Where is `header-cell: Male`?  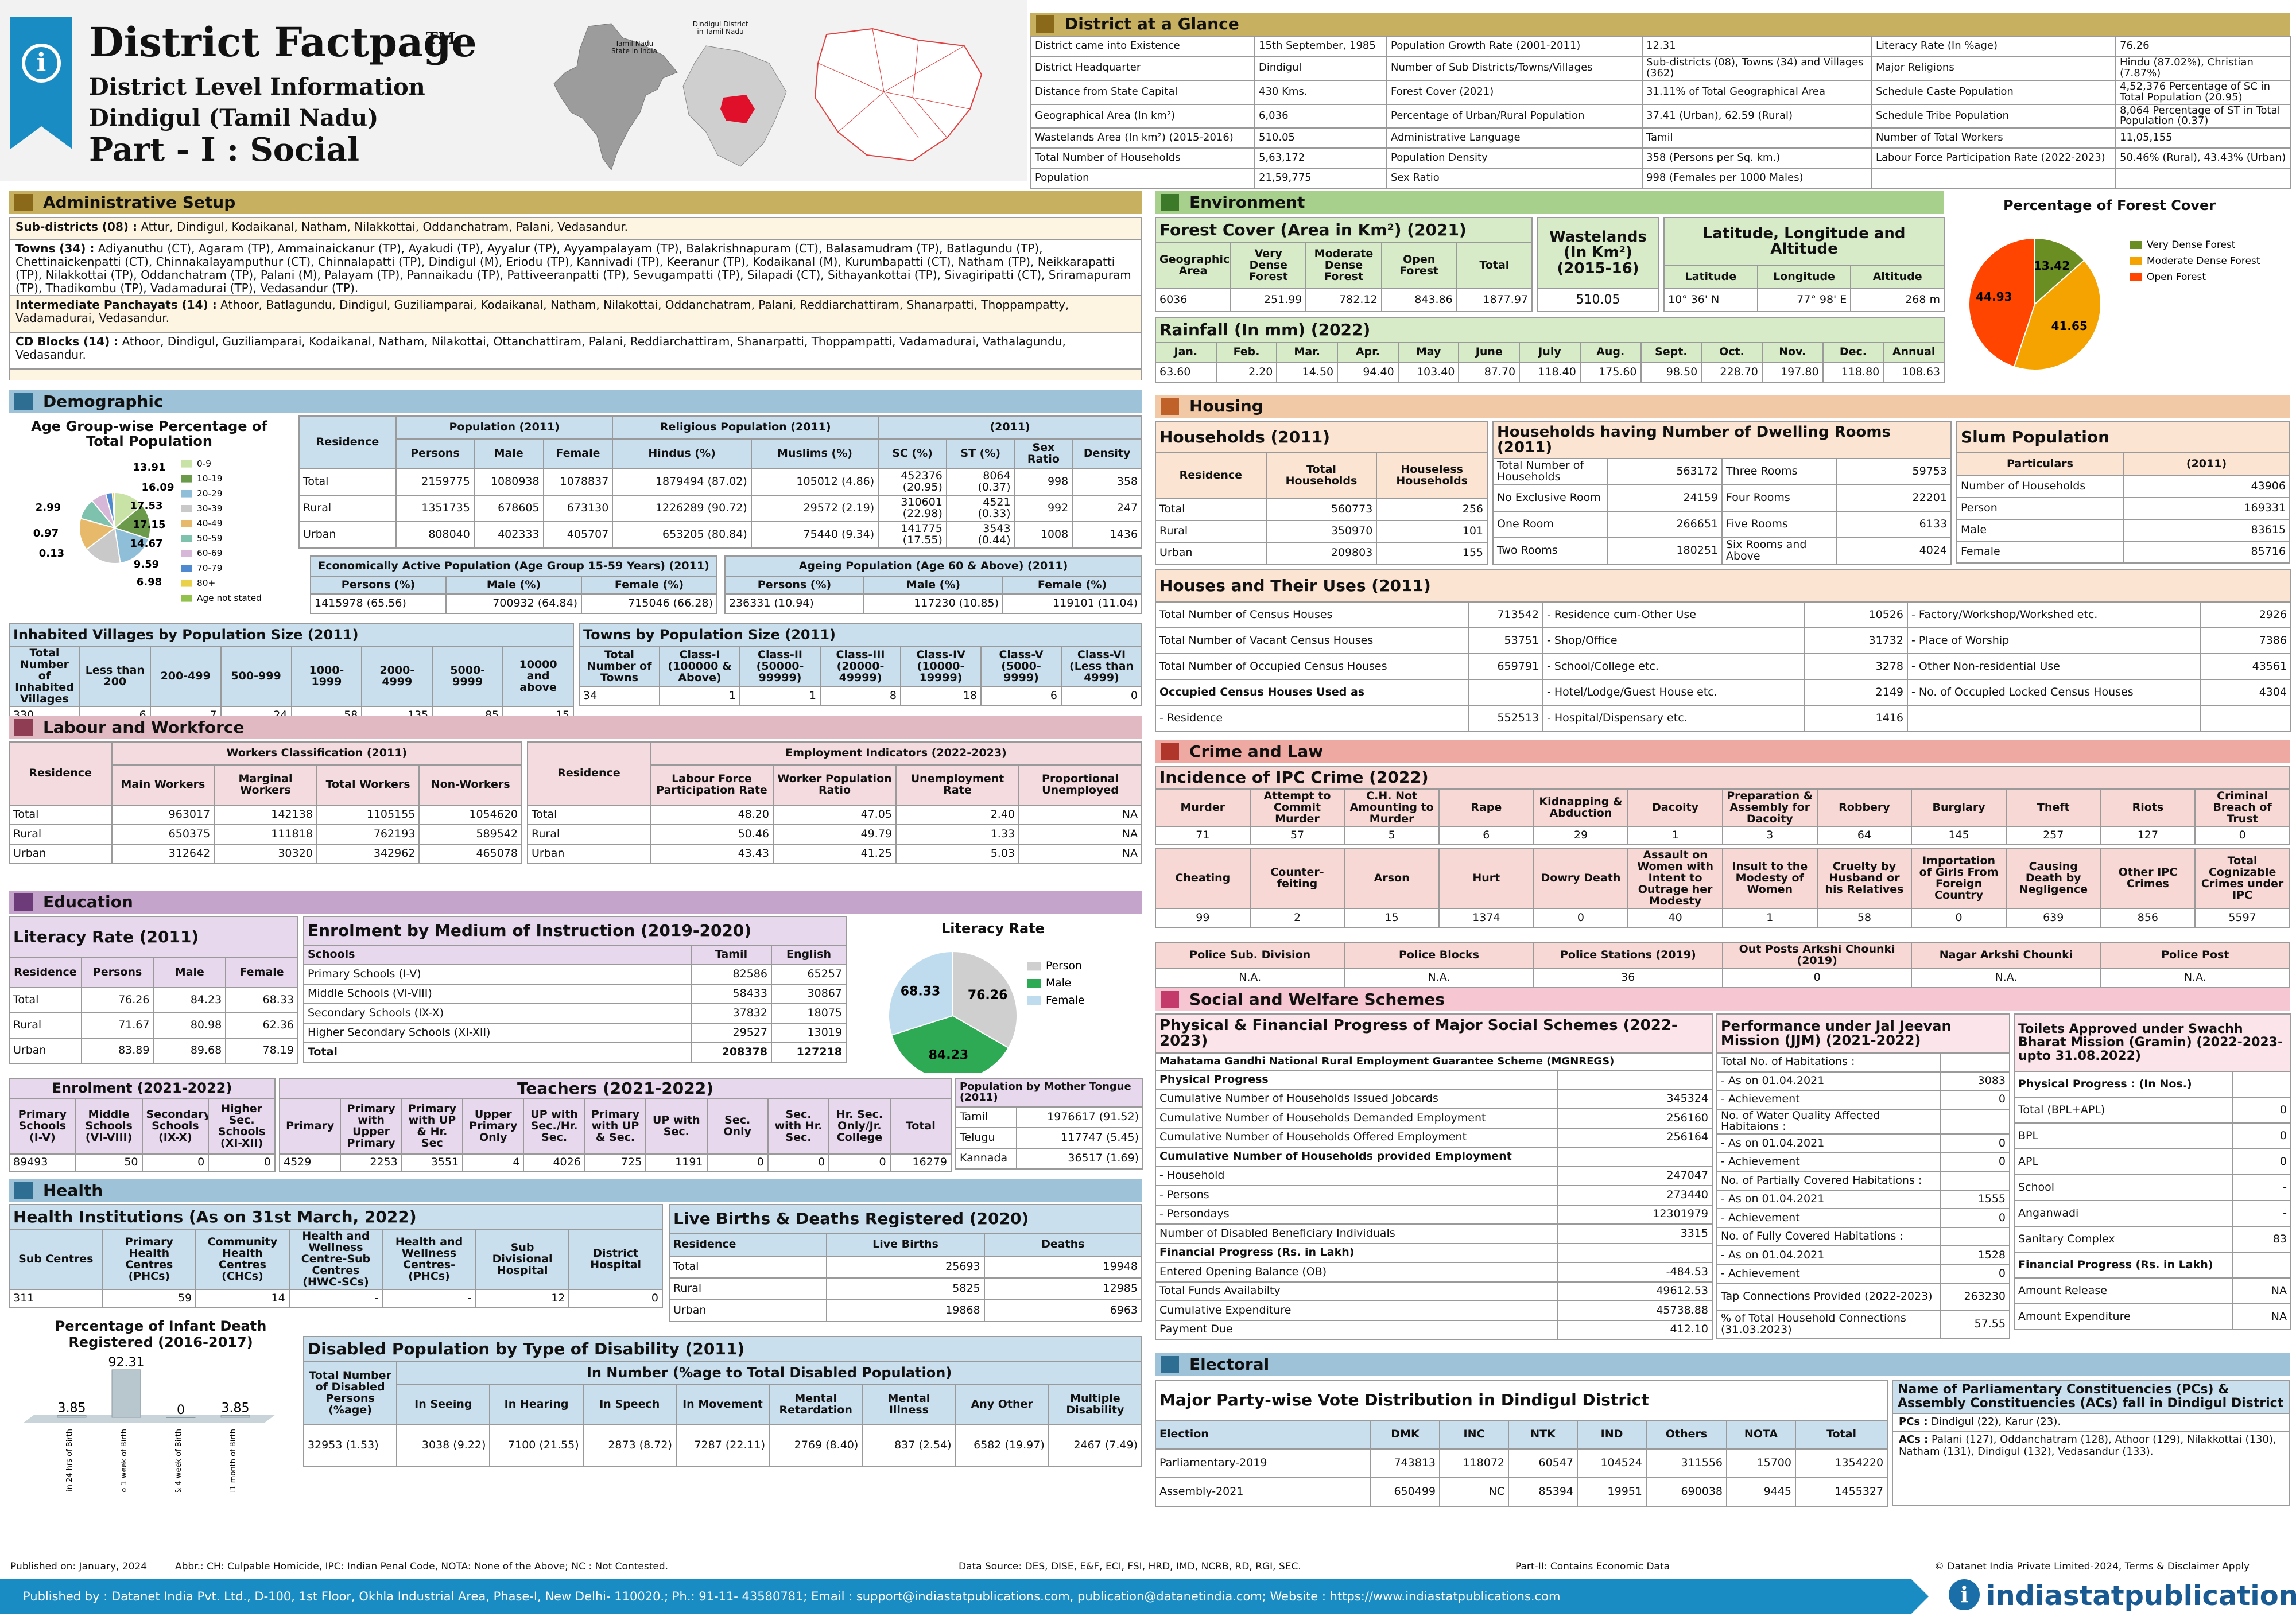
header-cell: Male is located at coordinates (190, 972).